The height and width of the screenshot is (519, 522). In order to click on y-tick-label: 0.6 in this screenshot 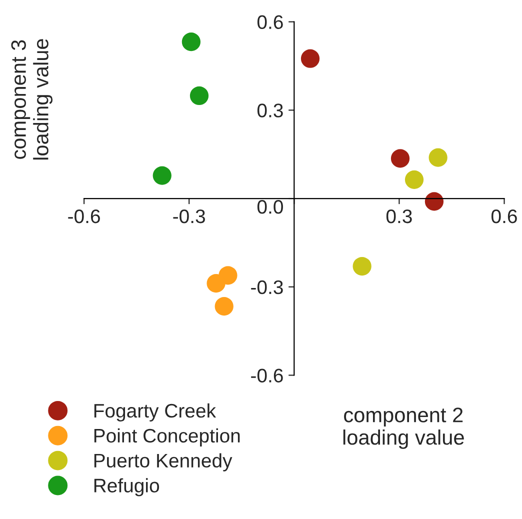, I will do `click(270, 22)`.